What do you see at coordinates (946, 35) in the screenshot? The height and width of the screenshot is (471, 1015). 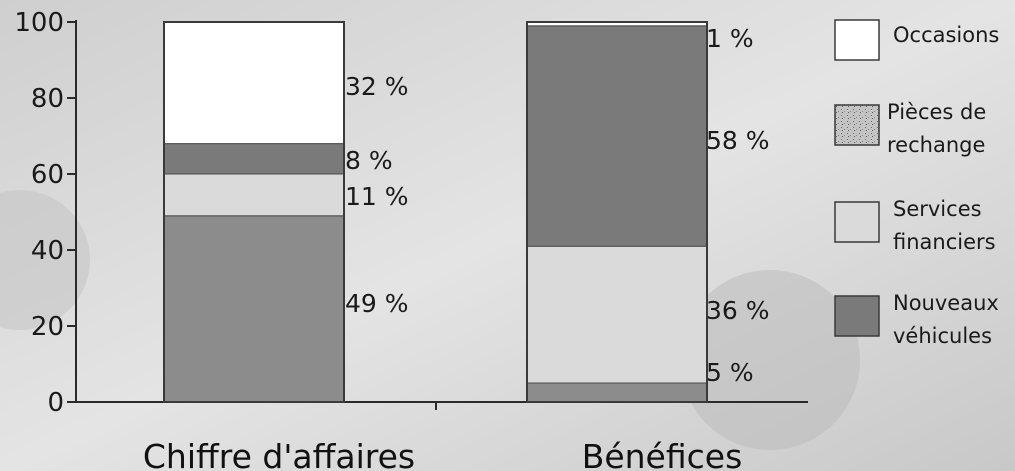 I see `legend-label: Occasions` at bounding box center [946, 35].